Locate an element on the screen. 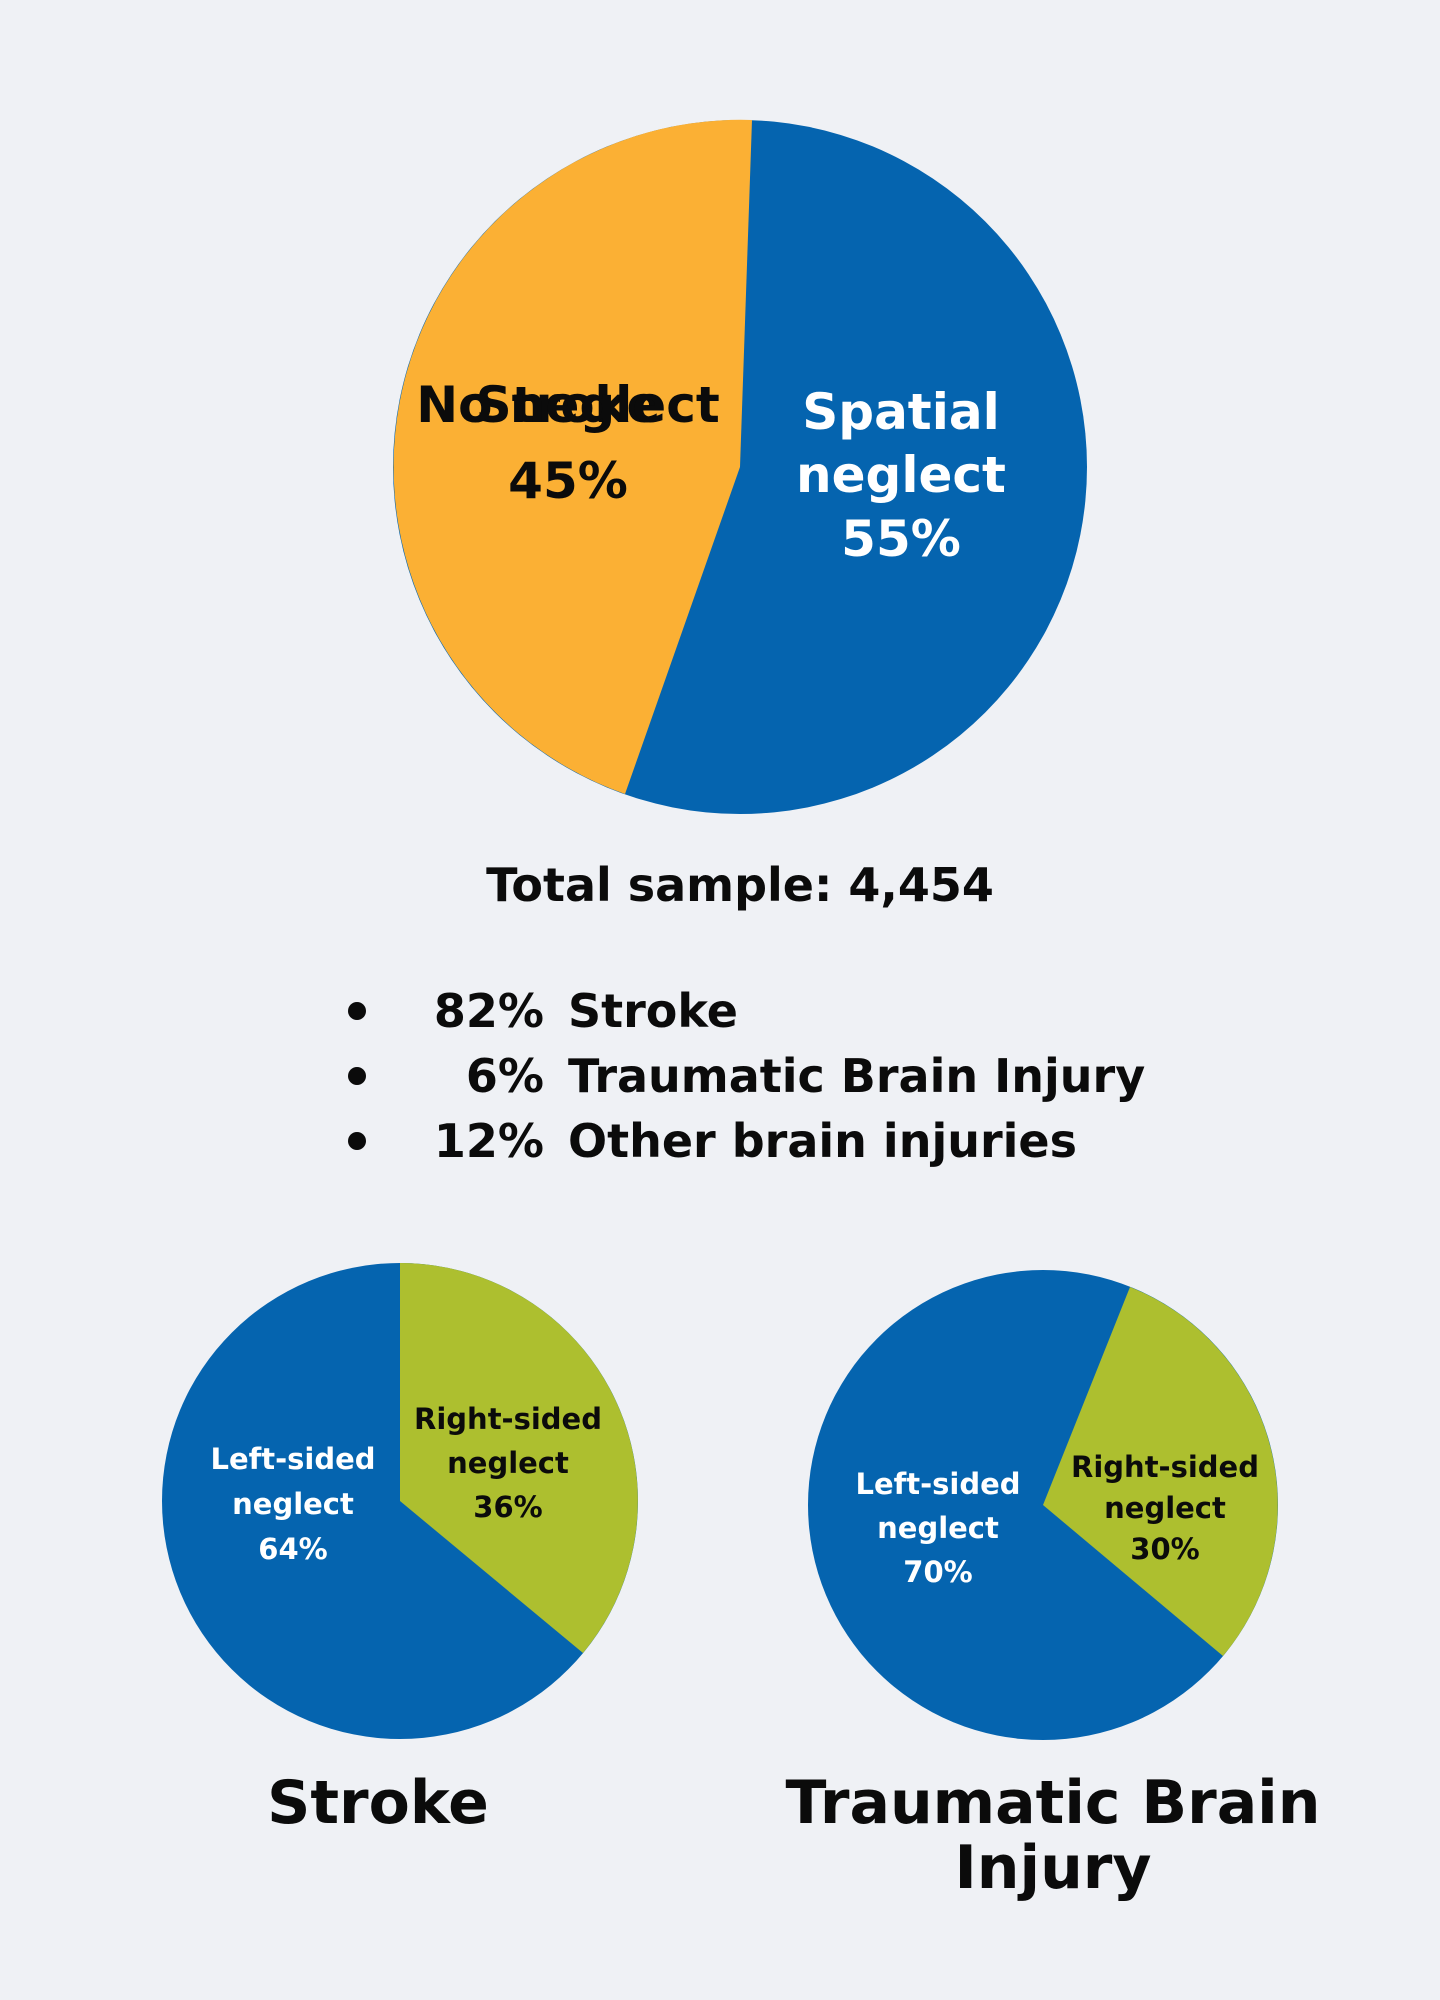 The height and width of the screenshot is (2000, 1440). stroke-caption: Stroke is located at coordinates (378, 1803).